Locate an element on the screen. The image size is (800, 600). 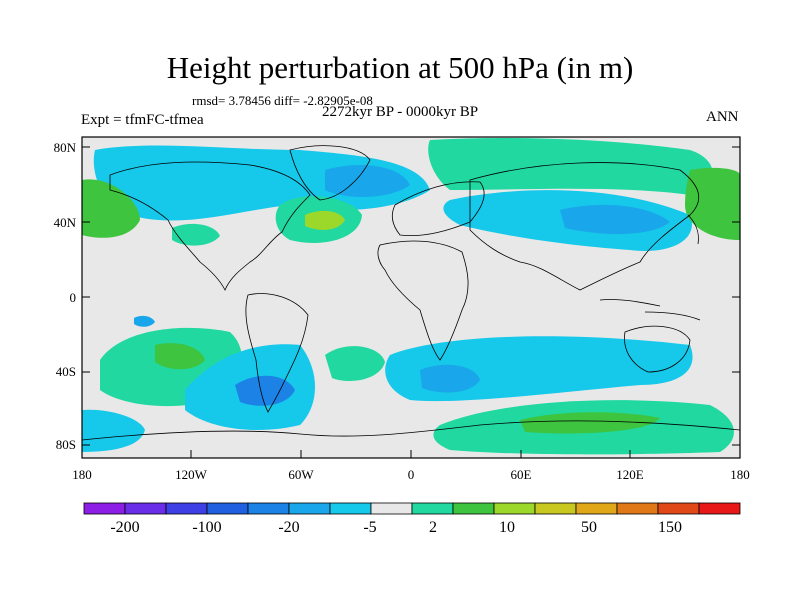
japan-coast is located at coordinates (693, 229).